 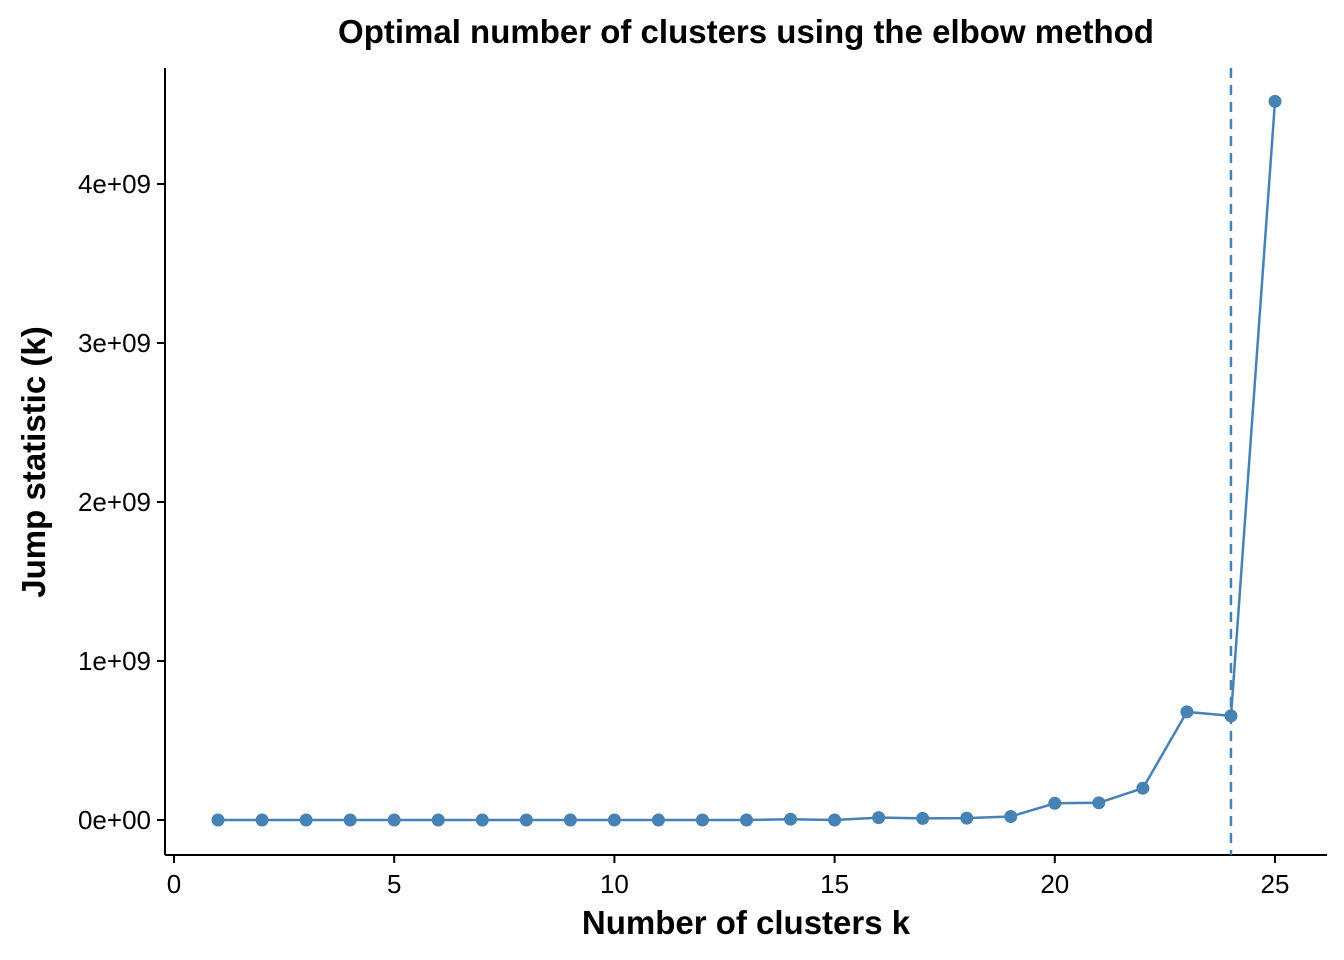 I want to click on y-tick-label: 0e+00, so click(x=114, y=820).